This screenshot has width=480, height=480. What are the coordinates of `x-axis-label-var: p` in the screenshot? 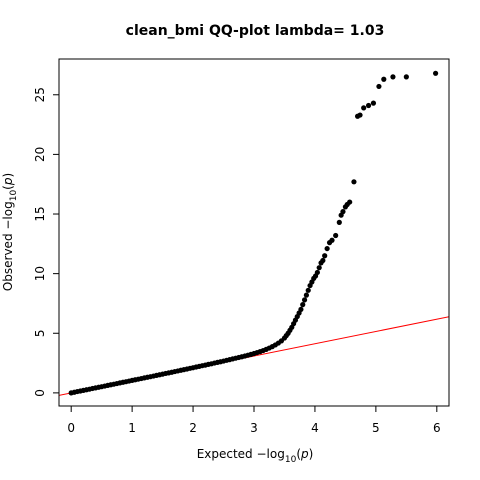 It's located at (304, 454).